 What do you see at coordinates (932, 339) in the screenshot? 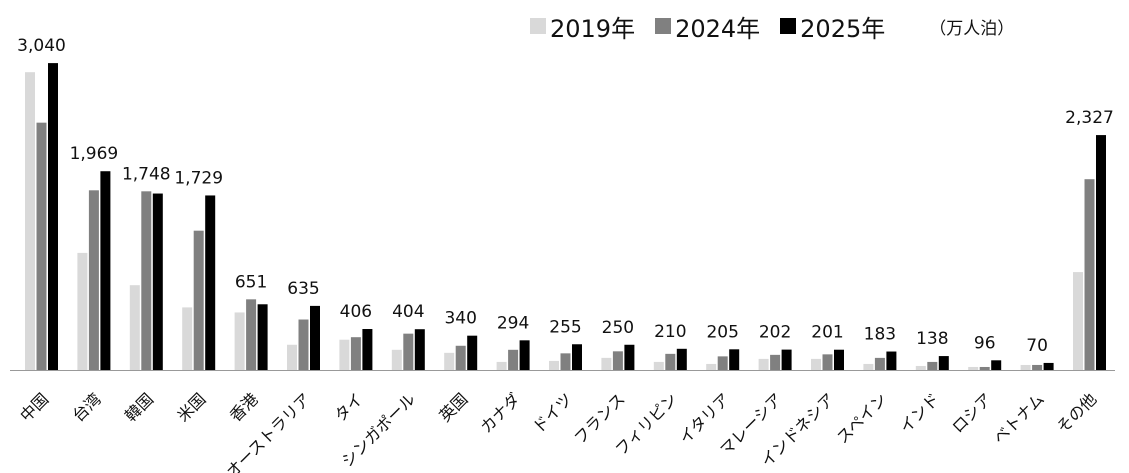
I see `data-label-17: 138` at bounding box center [932, 339].